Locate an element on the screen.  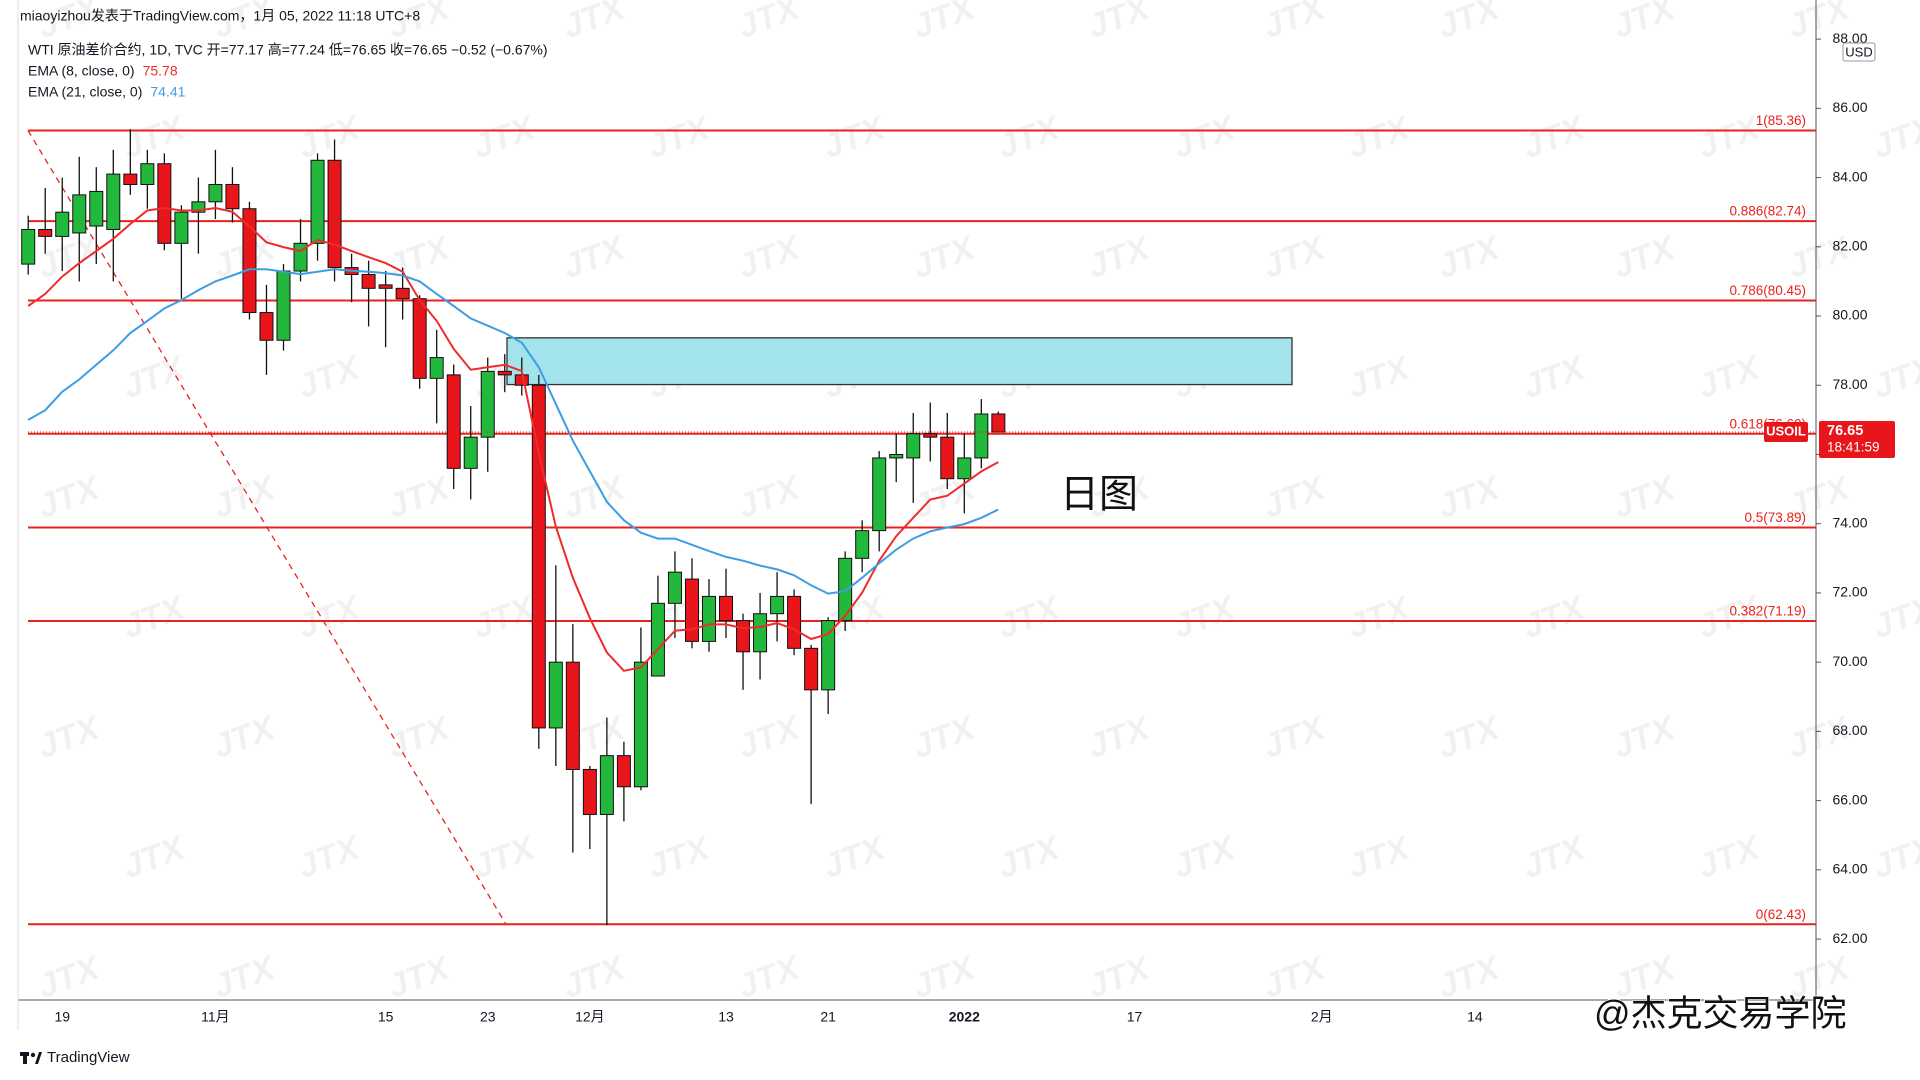
y-tick-label: 80.00 is located at coordinates (1849, 315).